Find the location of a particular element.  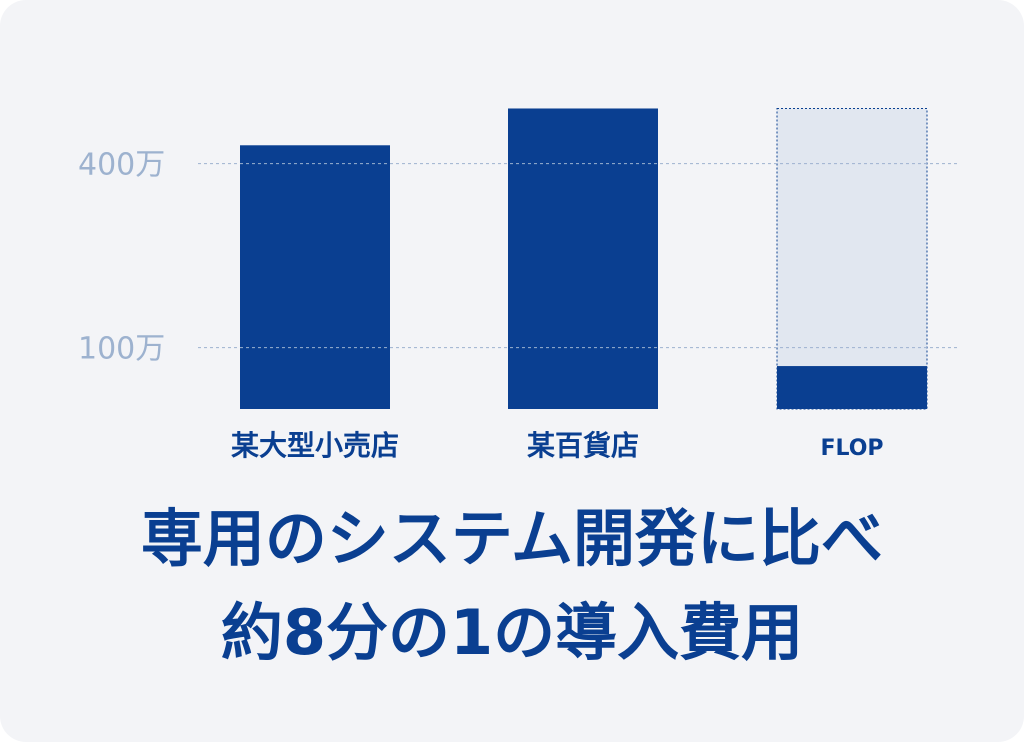

y-tick-label: 100万 is located at coordinates (121, 349).